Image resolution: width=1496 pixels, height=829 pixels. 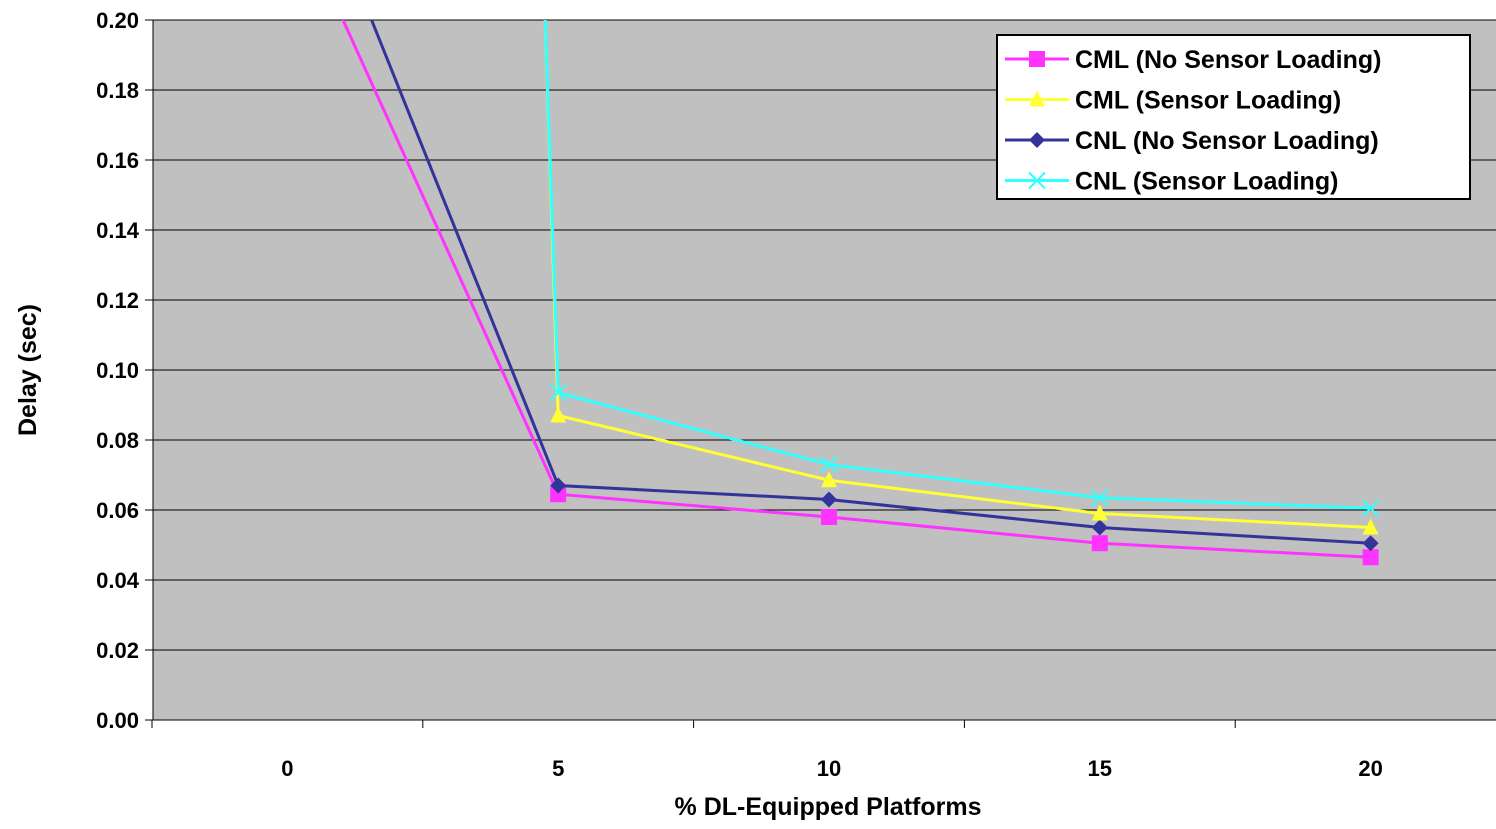 I want to click on x-tick-label: 5, so click(x=558, y=768).